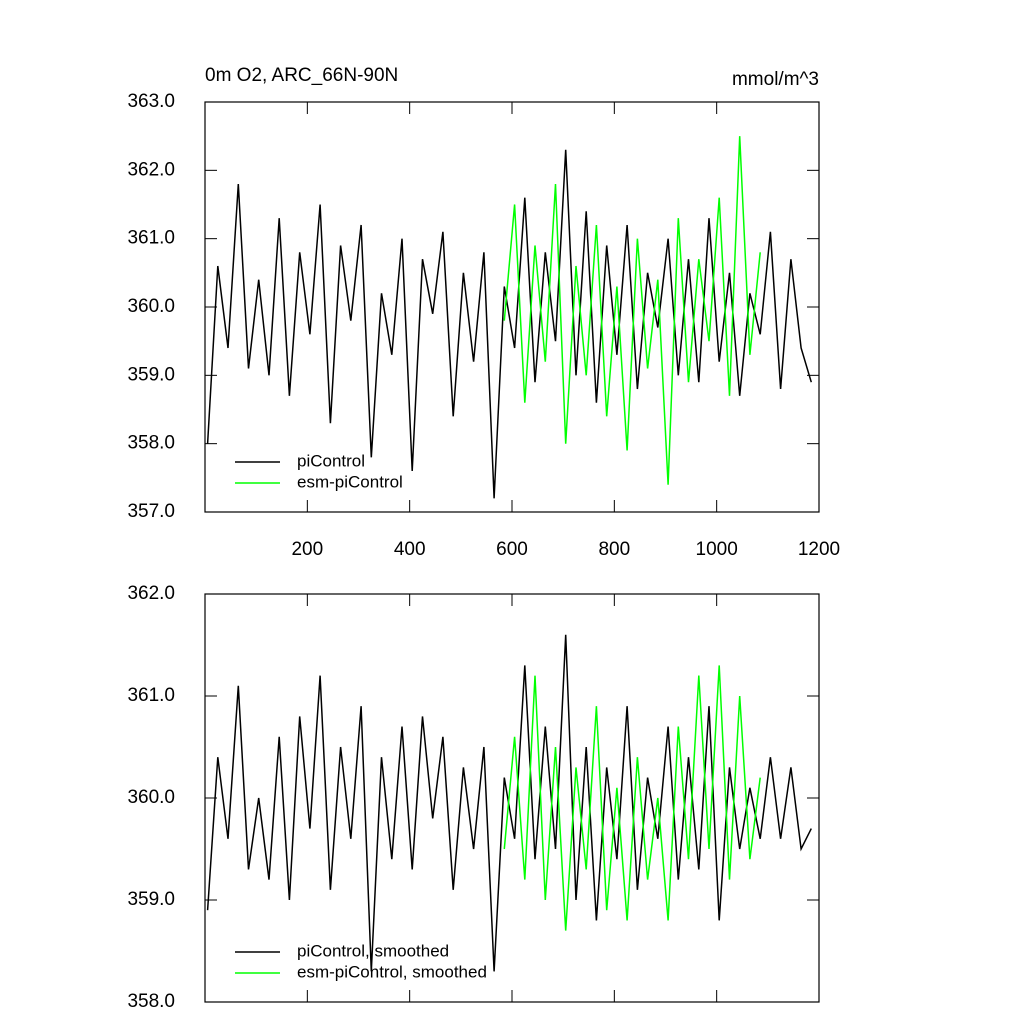  What do you see at coordinates (819, 549) in the screenshot?
I see `x-tick-label: 1200` at bounding box center [819, 549].